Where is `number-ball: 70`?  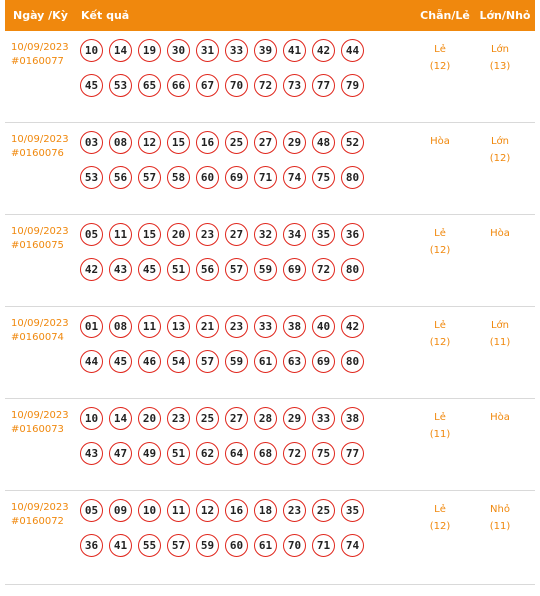 number-ball: 70 is located at coordinates (294, 545).